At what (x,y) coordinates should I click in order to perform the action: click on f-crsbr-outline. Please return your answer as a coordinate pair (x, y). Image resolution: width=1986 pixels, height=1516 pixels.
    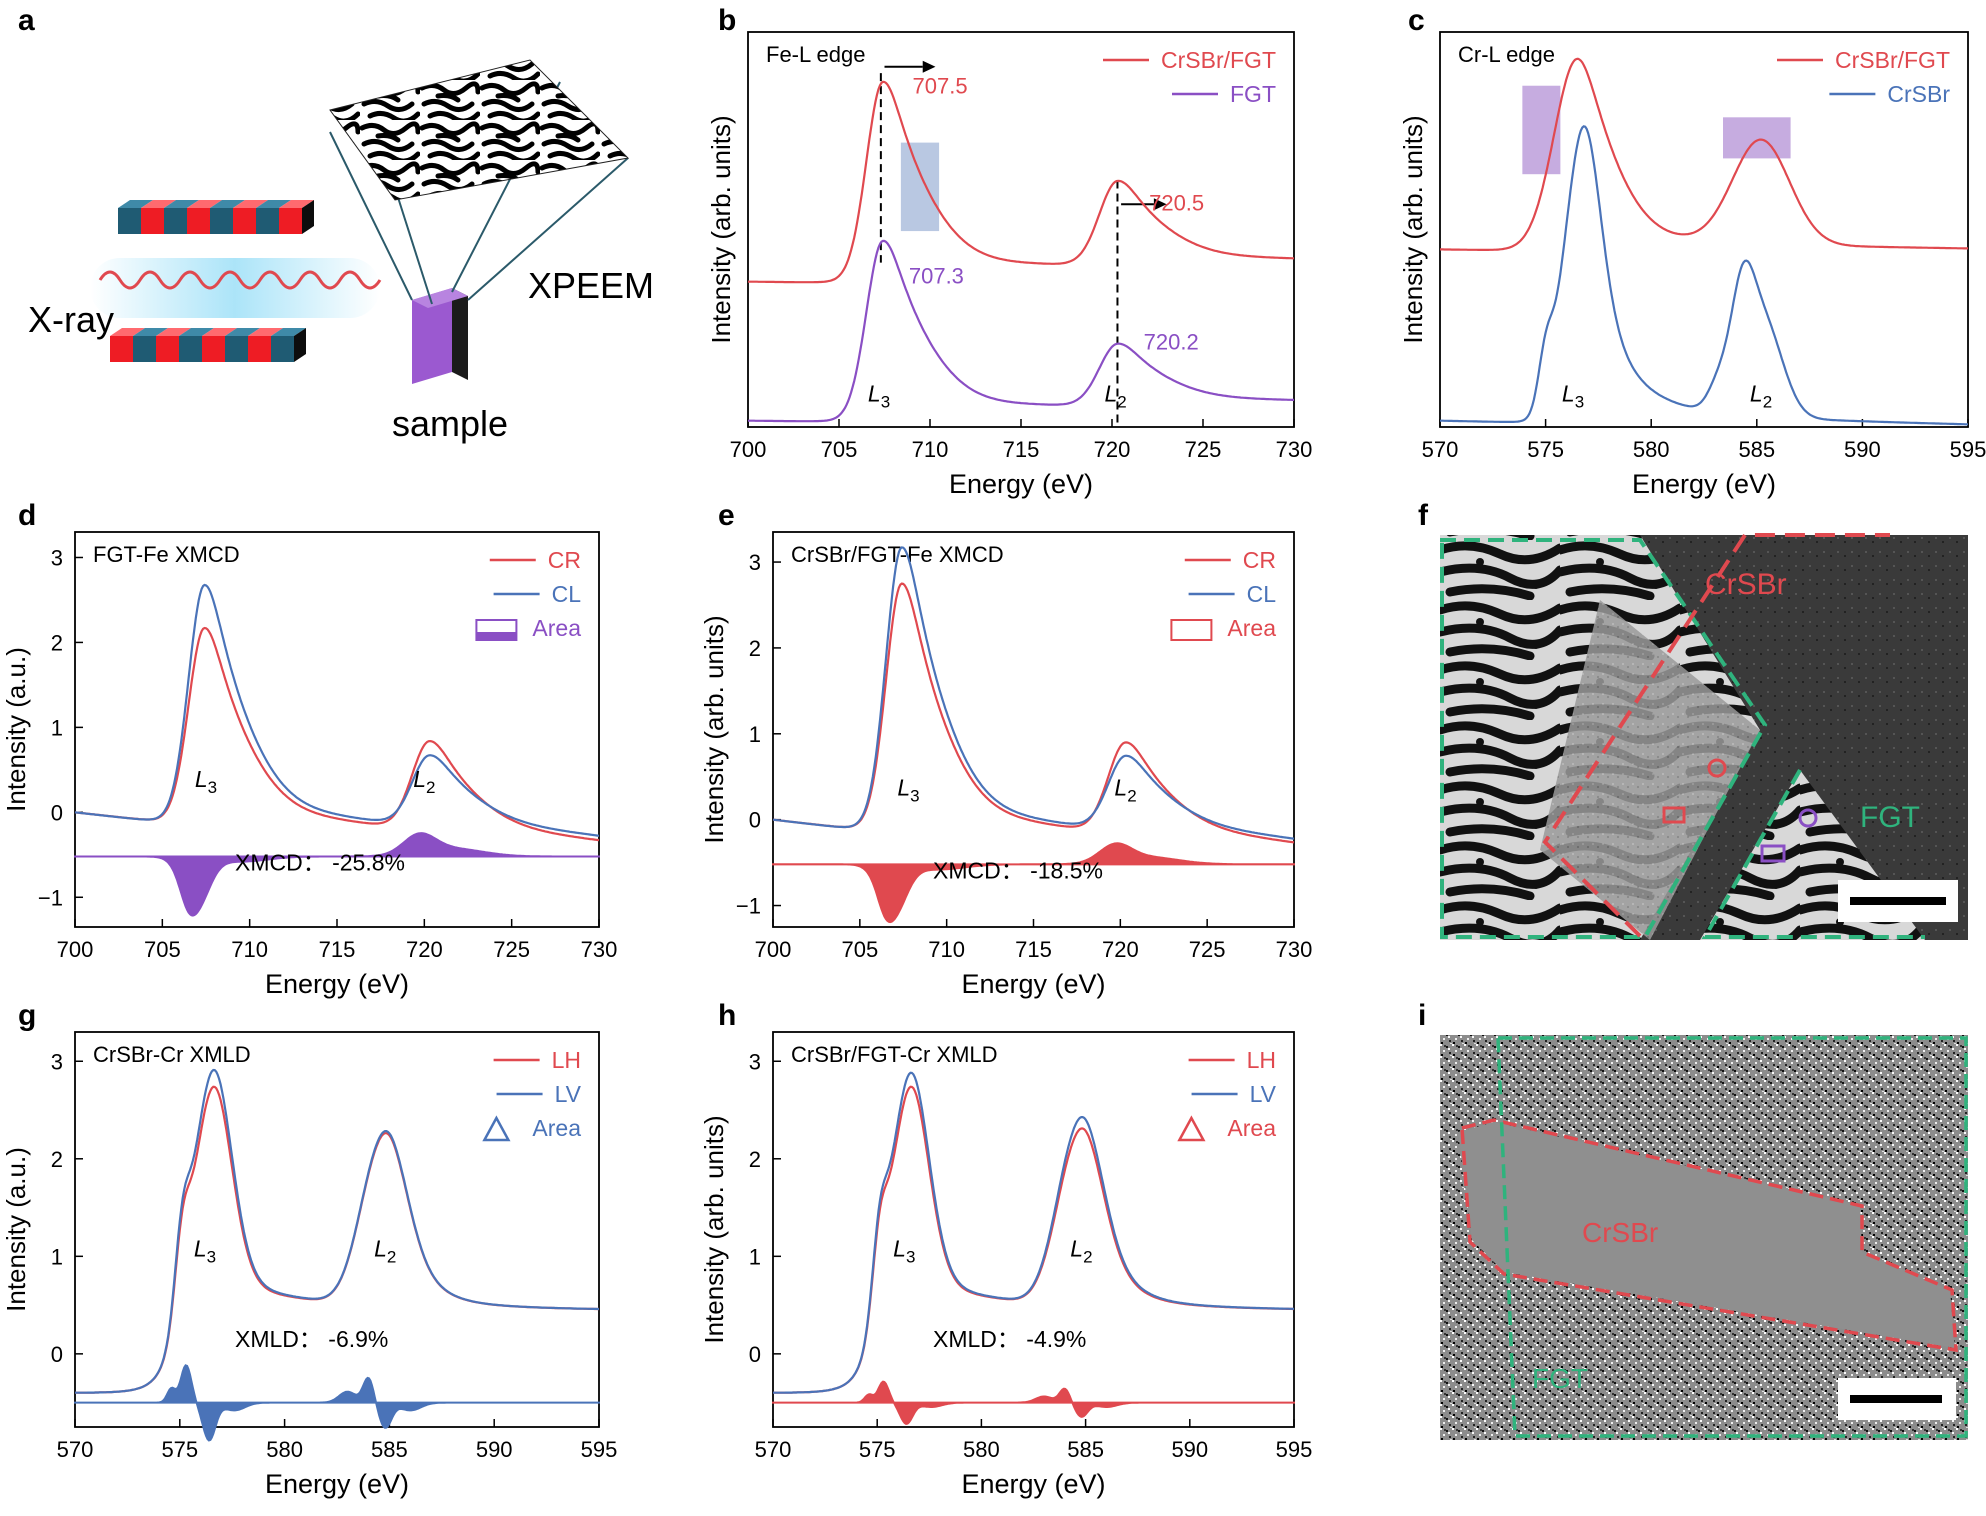
    Looking at the image, I should click on (1716, 735).